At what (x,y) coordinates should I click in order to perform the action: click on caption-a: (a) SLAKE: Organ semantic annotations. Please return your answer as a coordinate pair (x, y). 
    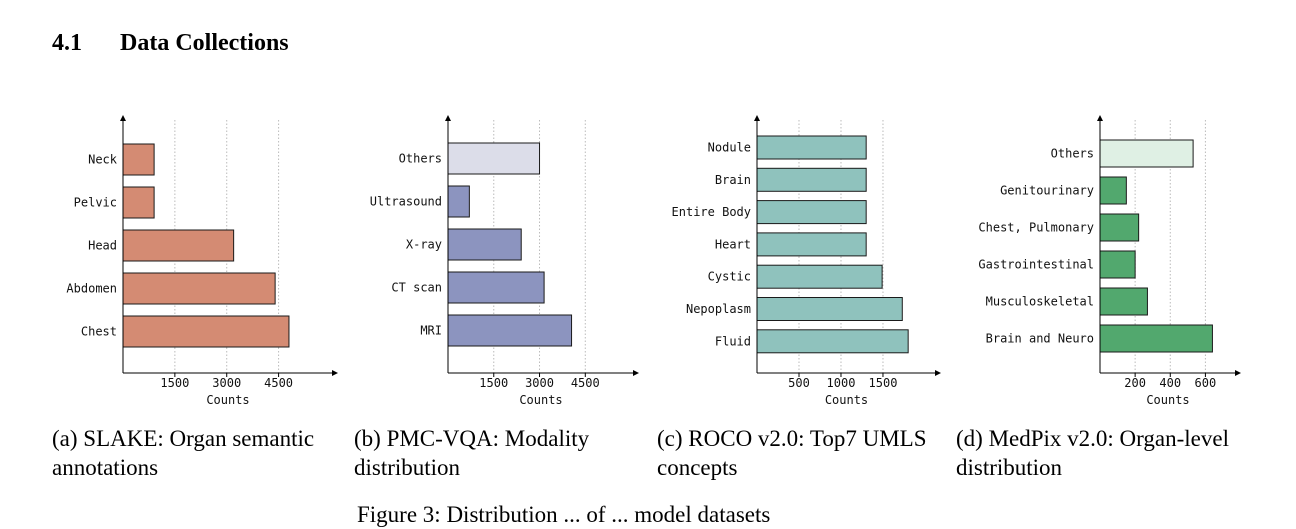
    Looking at the image, I should click on (183, 453).